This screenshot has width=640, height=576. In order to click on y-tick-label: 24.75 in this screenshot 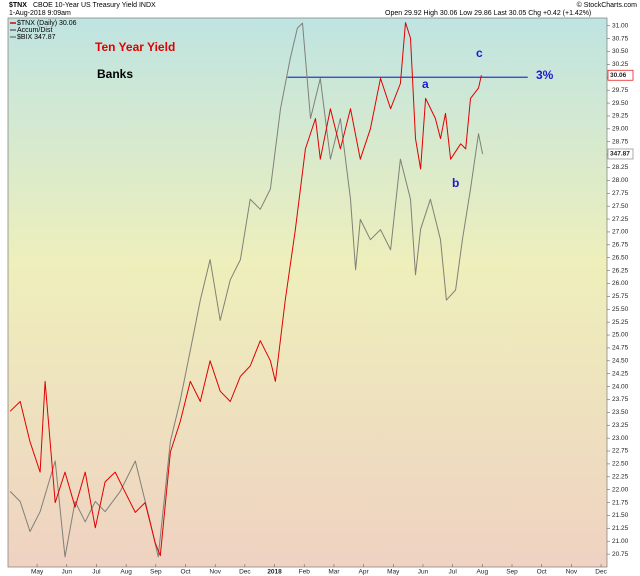, I will do `click(620, 348)`.